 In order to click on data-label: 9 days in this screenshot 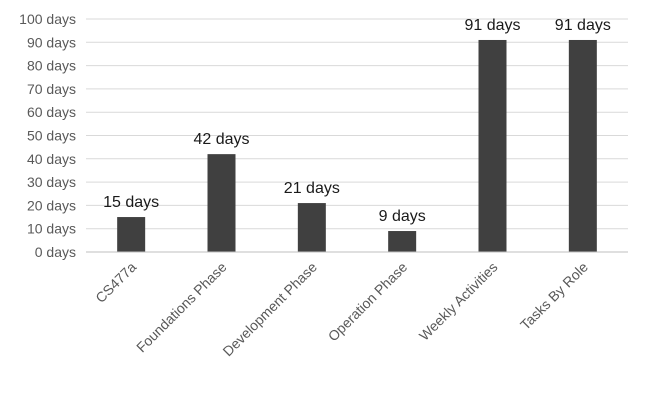, I will do `click(402, 216)`.